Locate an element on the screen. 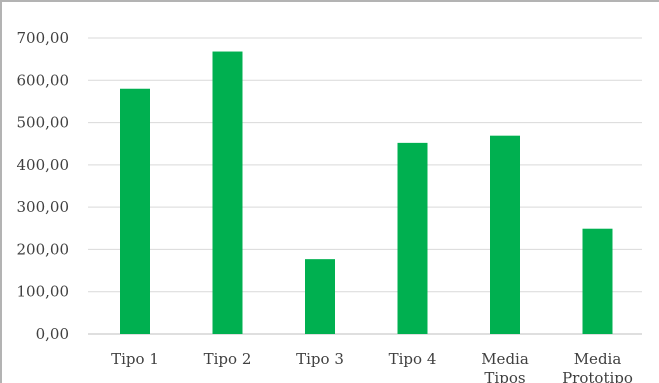 The height and width of the screenshot is (383, 659). y-tick-label: 600,00 is located at coordinates (43, 80).